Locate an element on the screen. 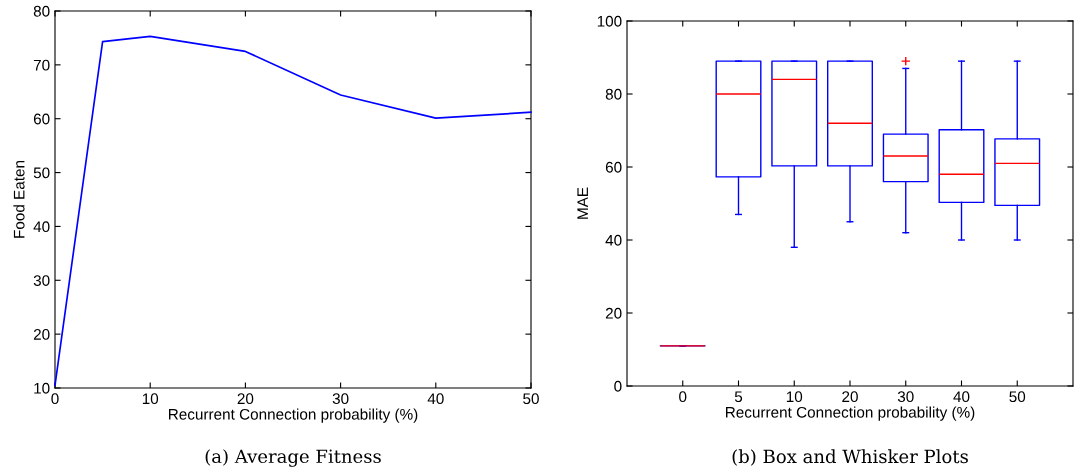  y-tick-label: 0 is located at coordinates (618, 386).